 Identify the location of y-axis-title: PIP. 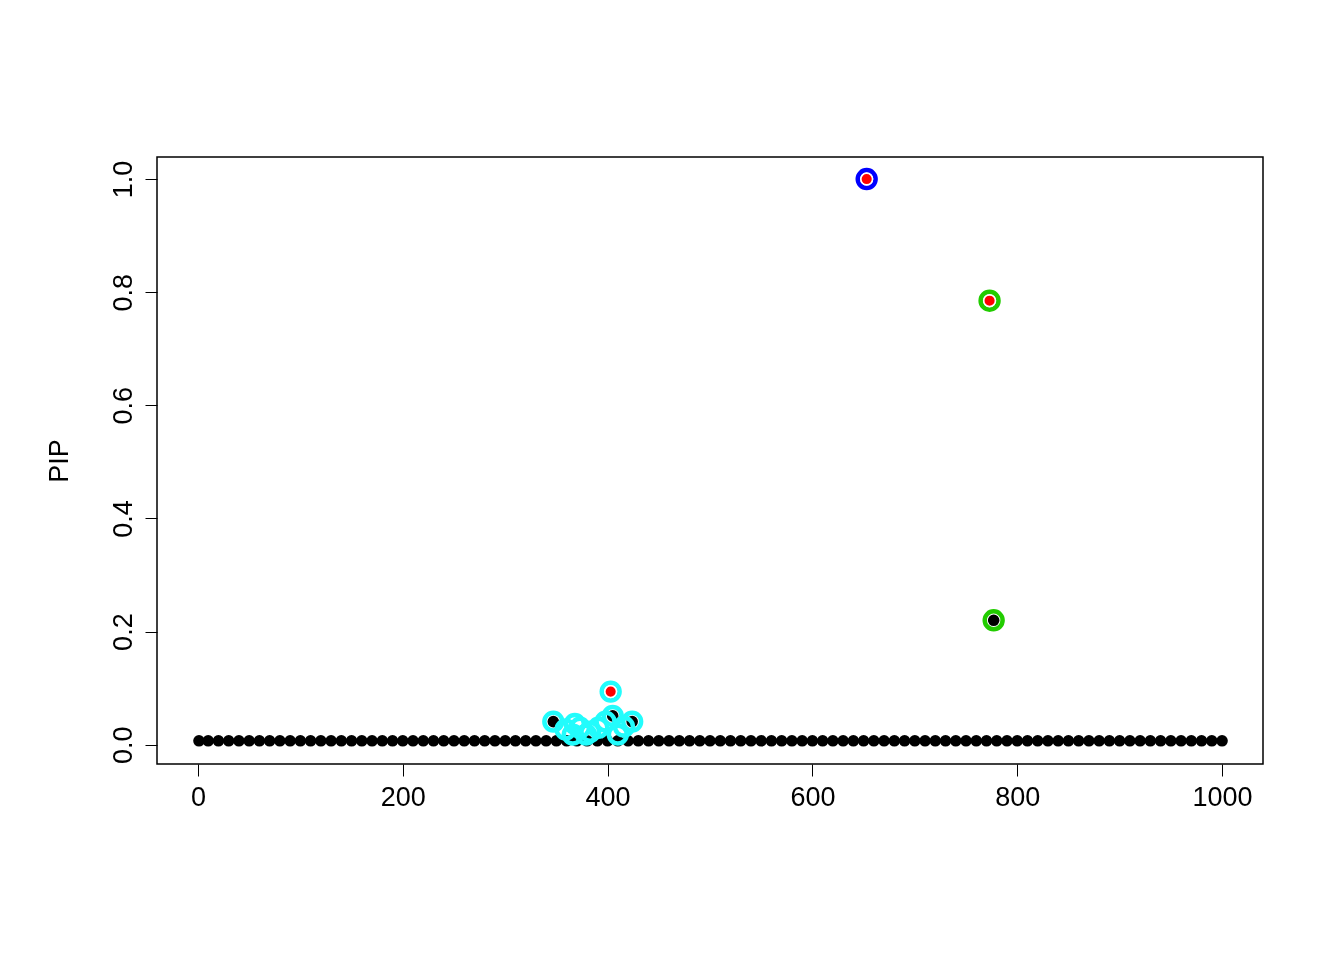
(58, 461).